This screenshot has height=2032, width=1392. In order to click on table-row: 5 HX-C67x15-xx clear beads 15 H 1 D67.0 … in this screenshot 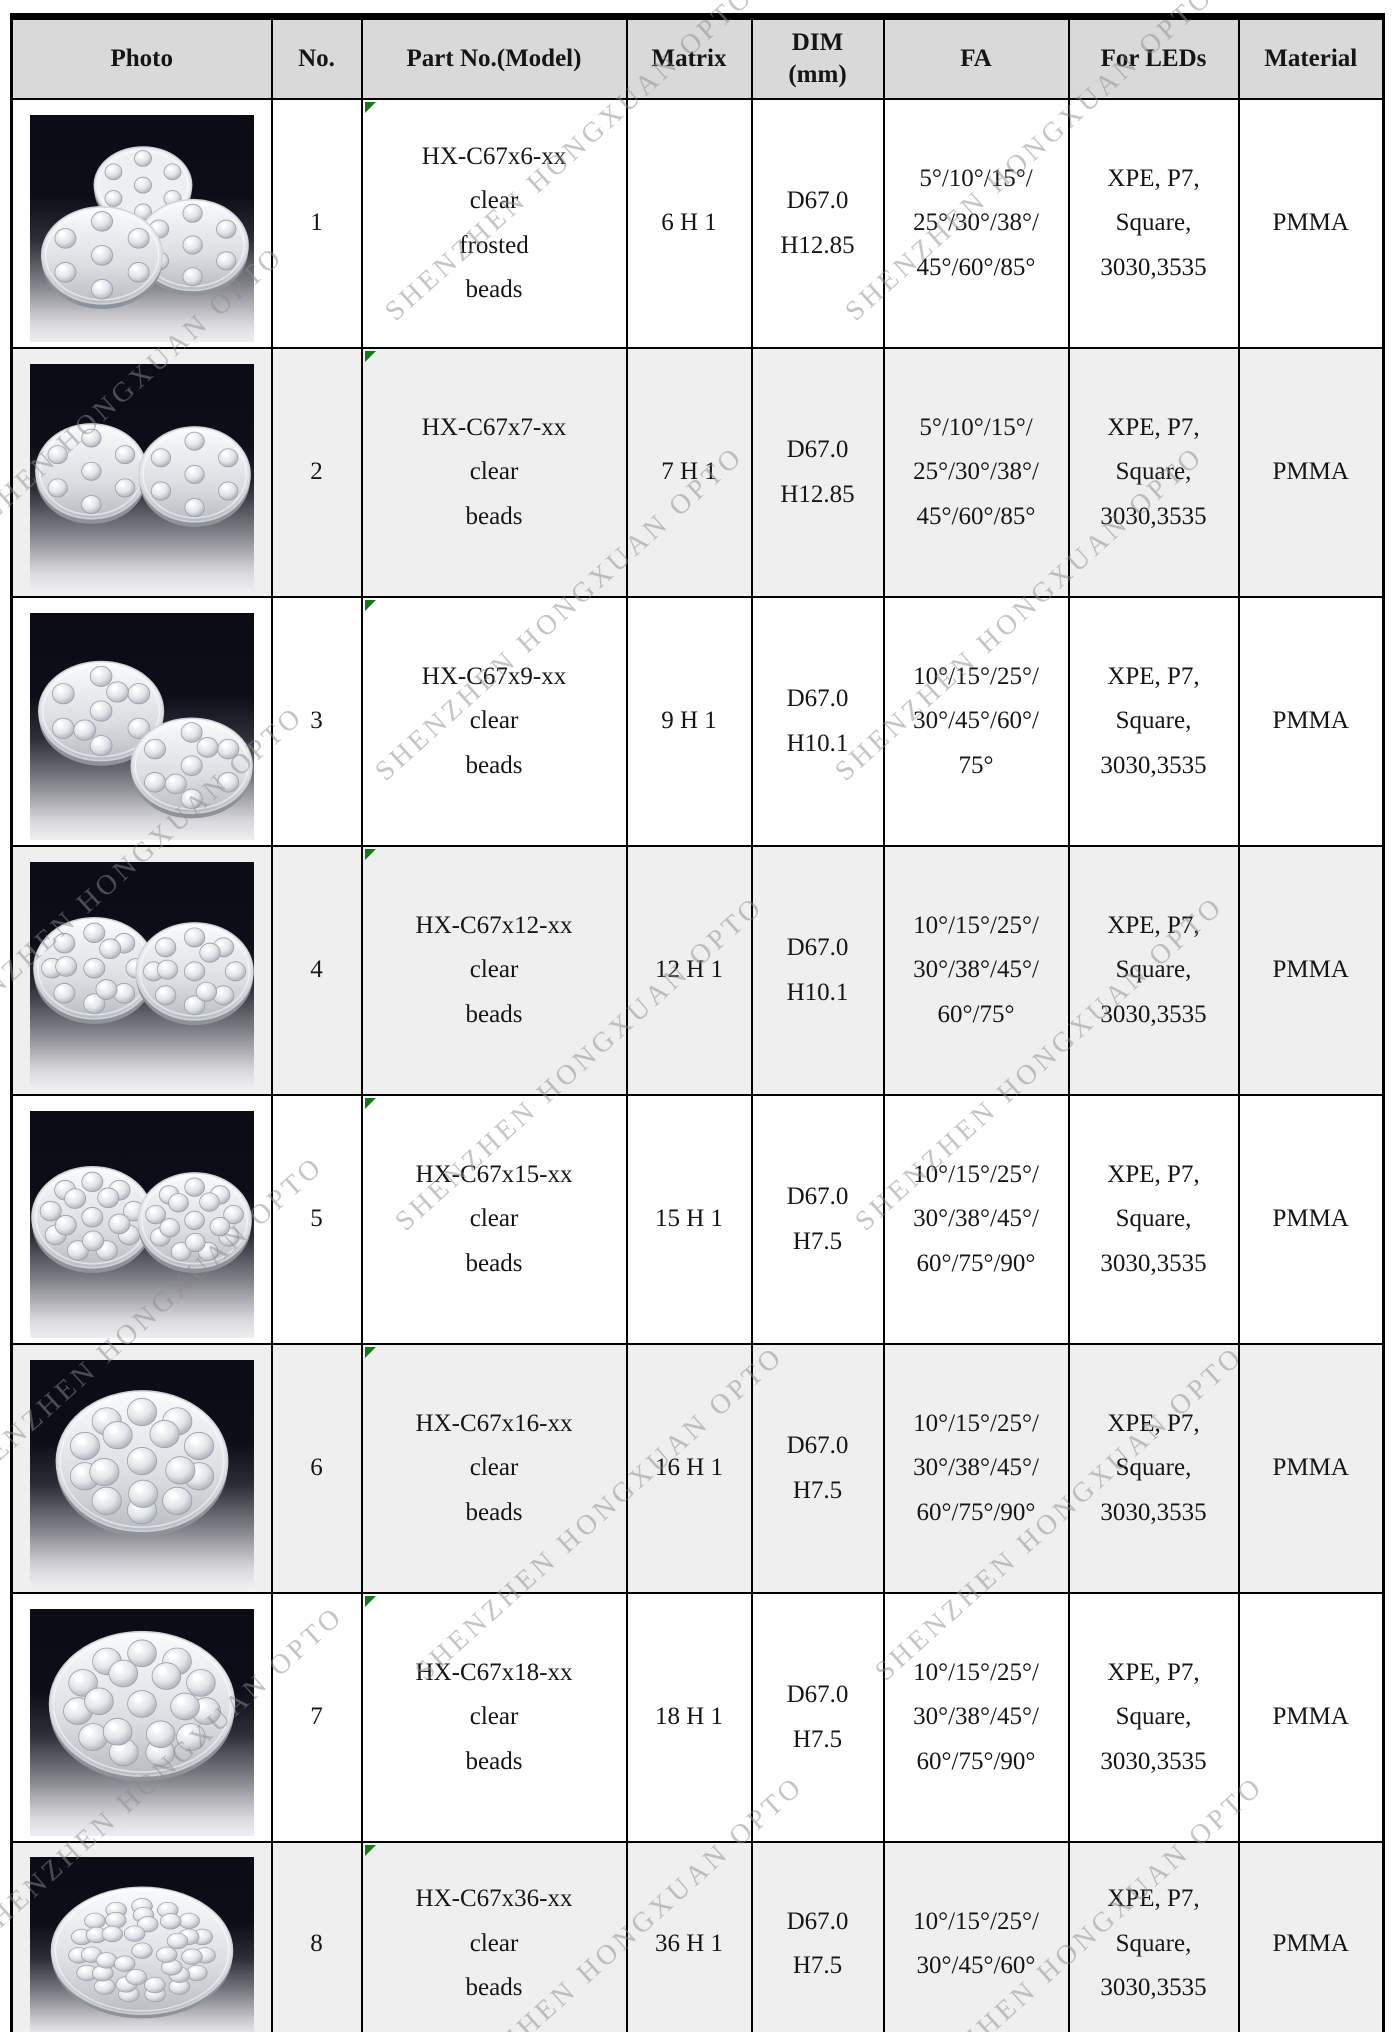, I will do `click(697, 1219)`.